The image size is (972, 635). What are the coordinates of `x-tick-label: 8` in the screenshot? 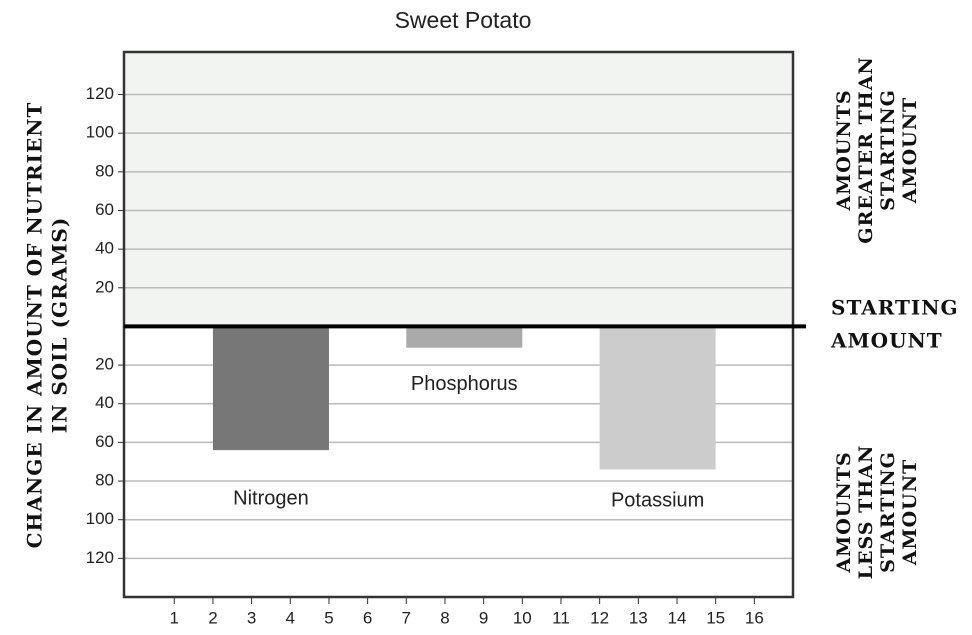 It's located at (444, 617).